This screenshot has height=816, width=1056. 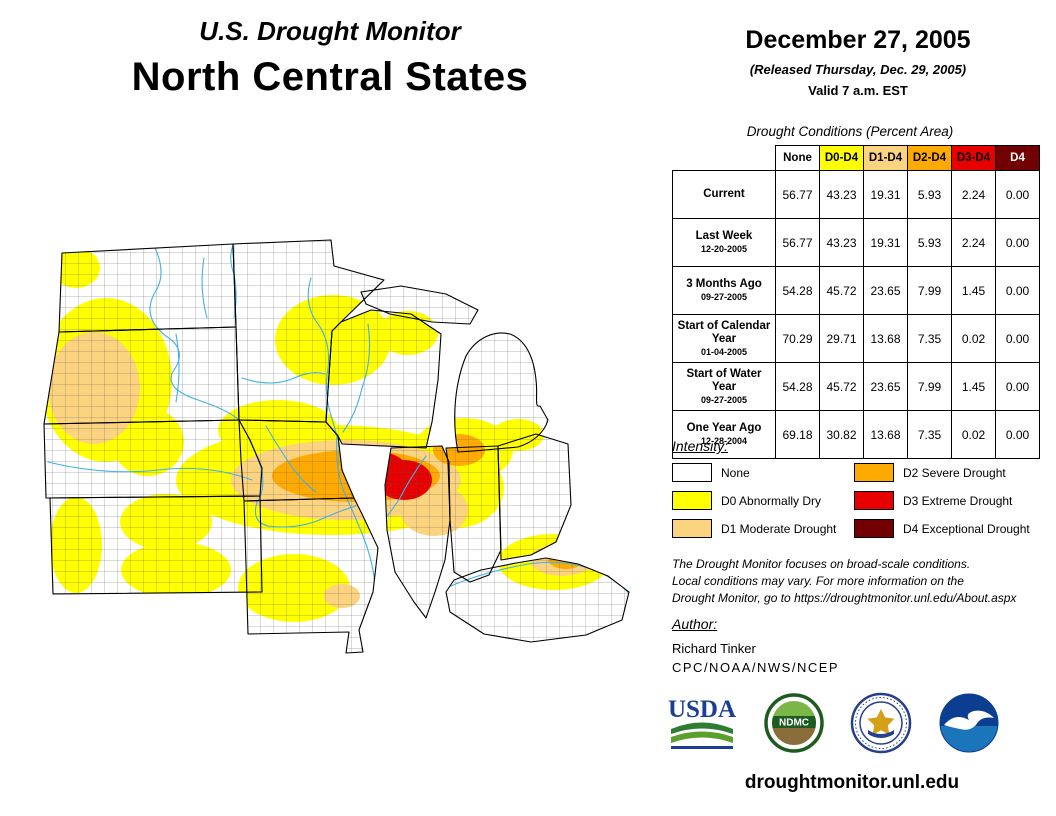 What do you see at coordinates (797, 434) in the screenshot?
I see `value-cell: 69.18` at bounding box center [797, 434].